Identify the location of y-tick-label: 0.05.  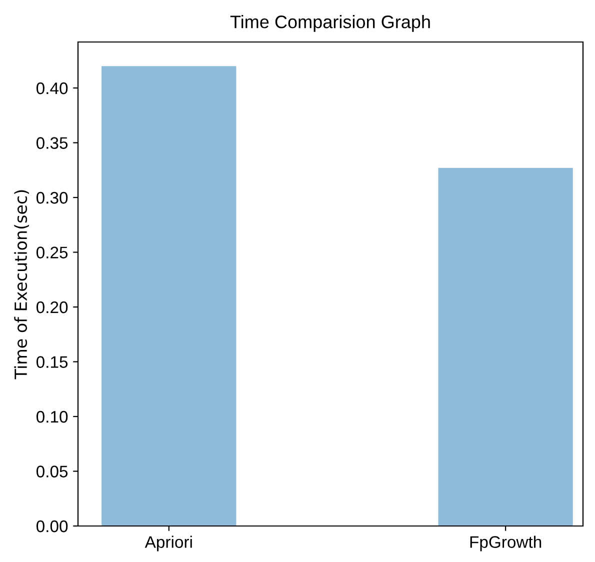
(52, 472).